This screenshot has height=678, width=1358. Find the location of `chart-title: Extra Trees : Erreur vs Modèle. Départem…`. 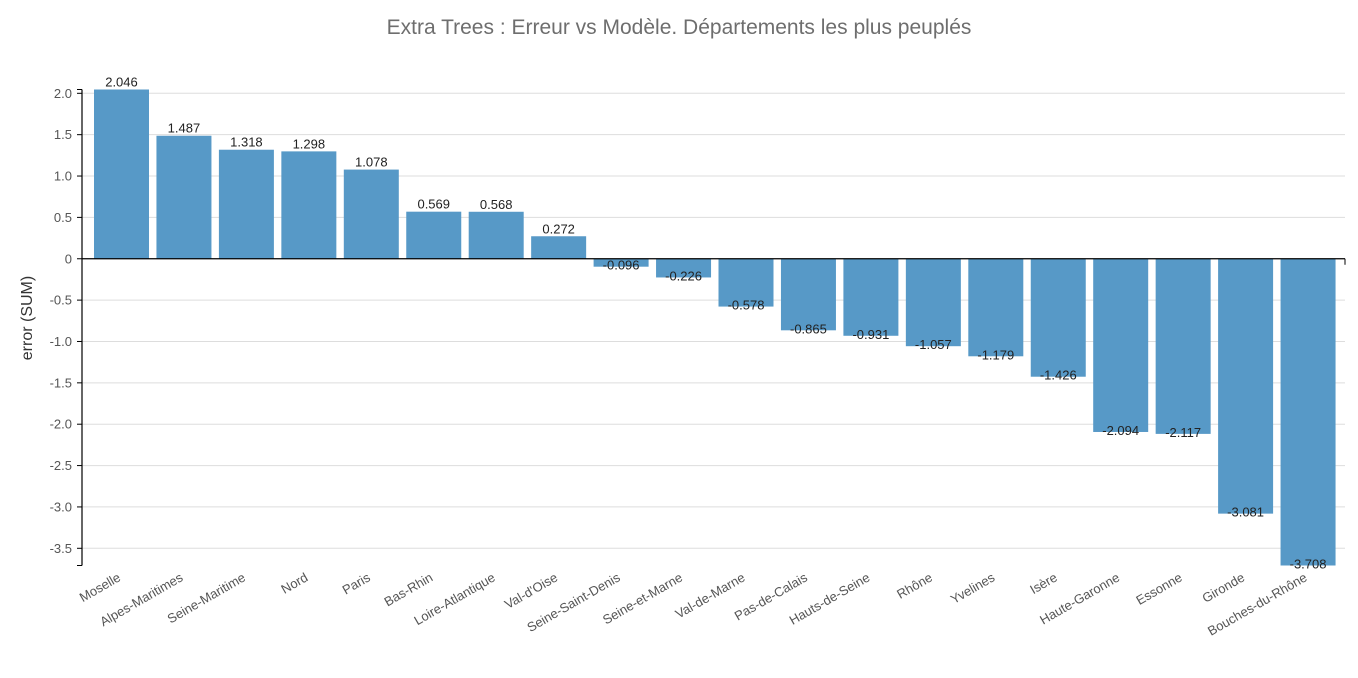

chart-title: Extra Trees : Erreur vs Modèle. Départem… is located at coordinates (679, 27).